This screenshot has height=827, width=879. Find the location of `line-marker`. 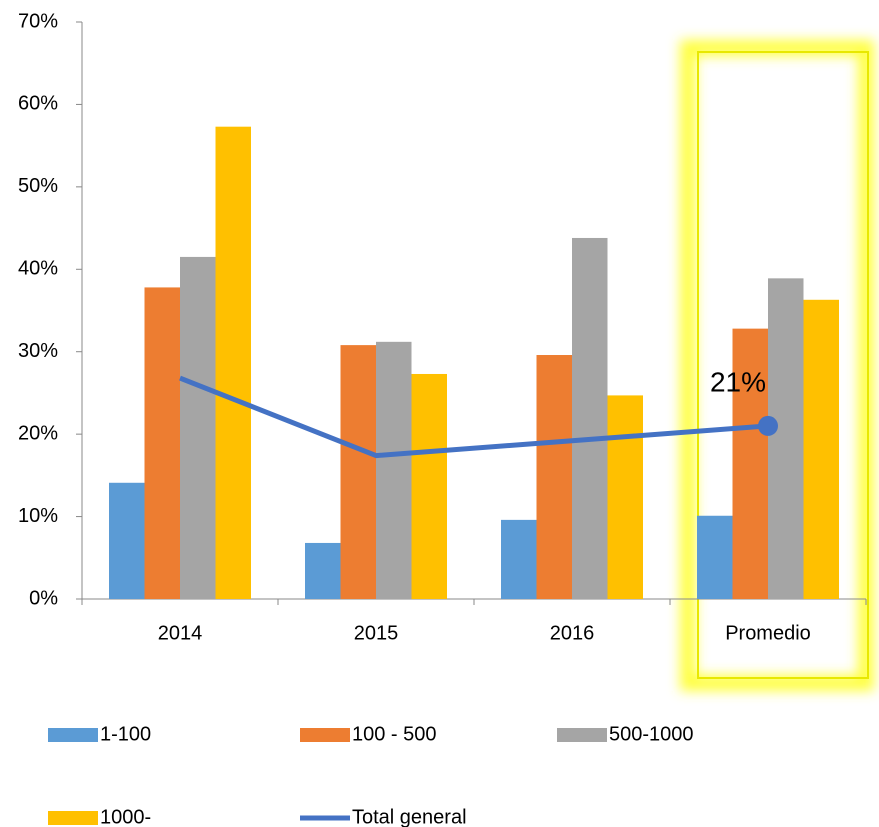

line-marker is located at coordinates (768, 425).